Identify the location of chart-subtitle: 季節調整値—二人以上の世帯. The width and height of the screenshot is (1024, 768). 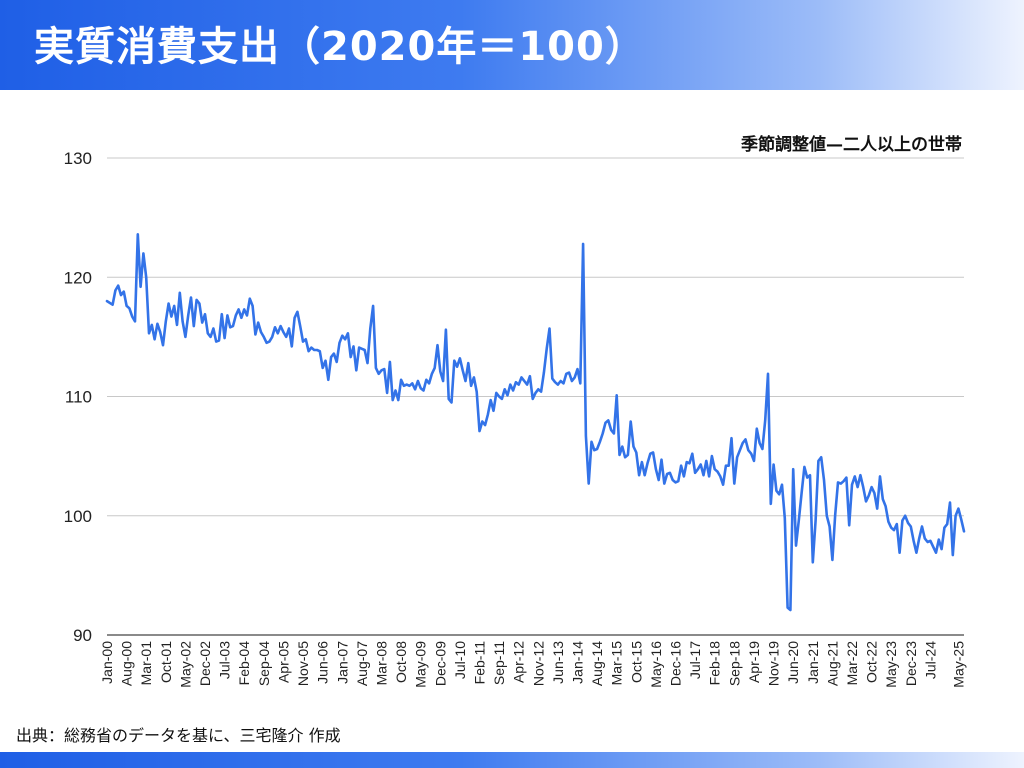
(851, 145).